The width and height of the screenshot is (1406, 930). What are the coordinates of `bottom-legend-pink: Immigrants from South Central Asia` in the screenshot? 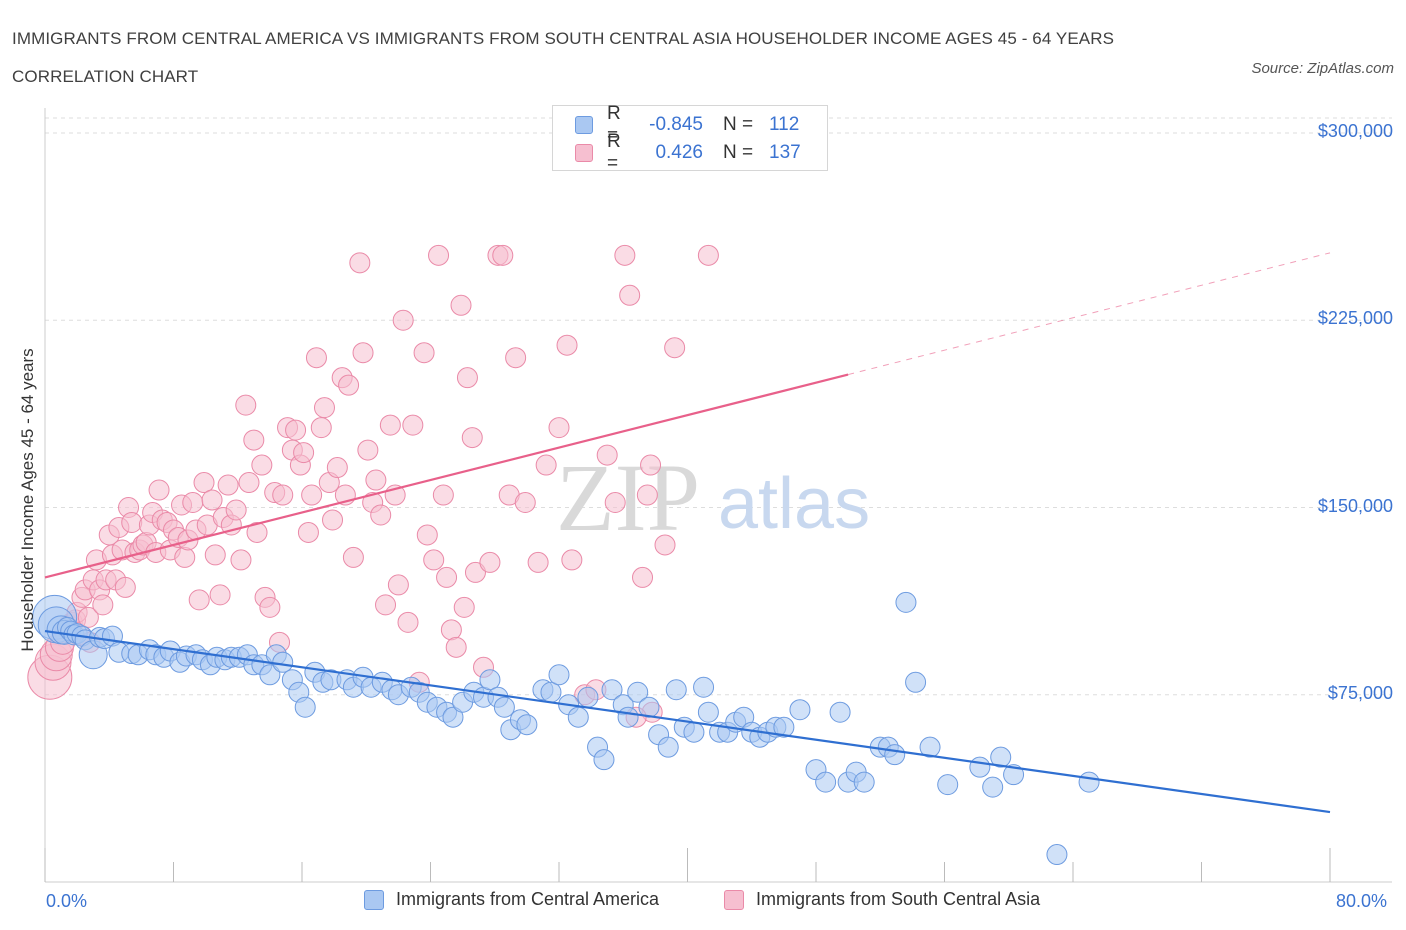 It's located at (882, 899).